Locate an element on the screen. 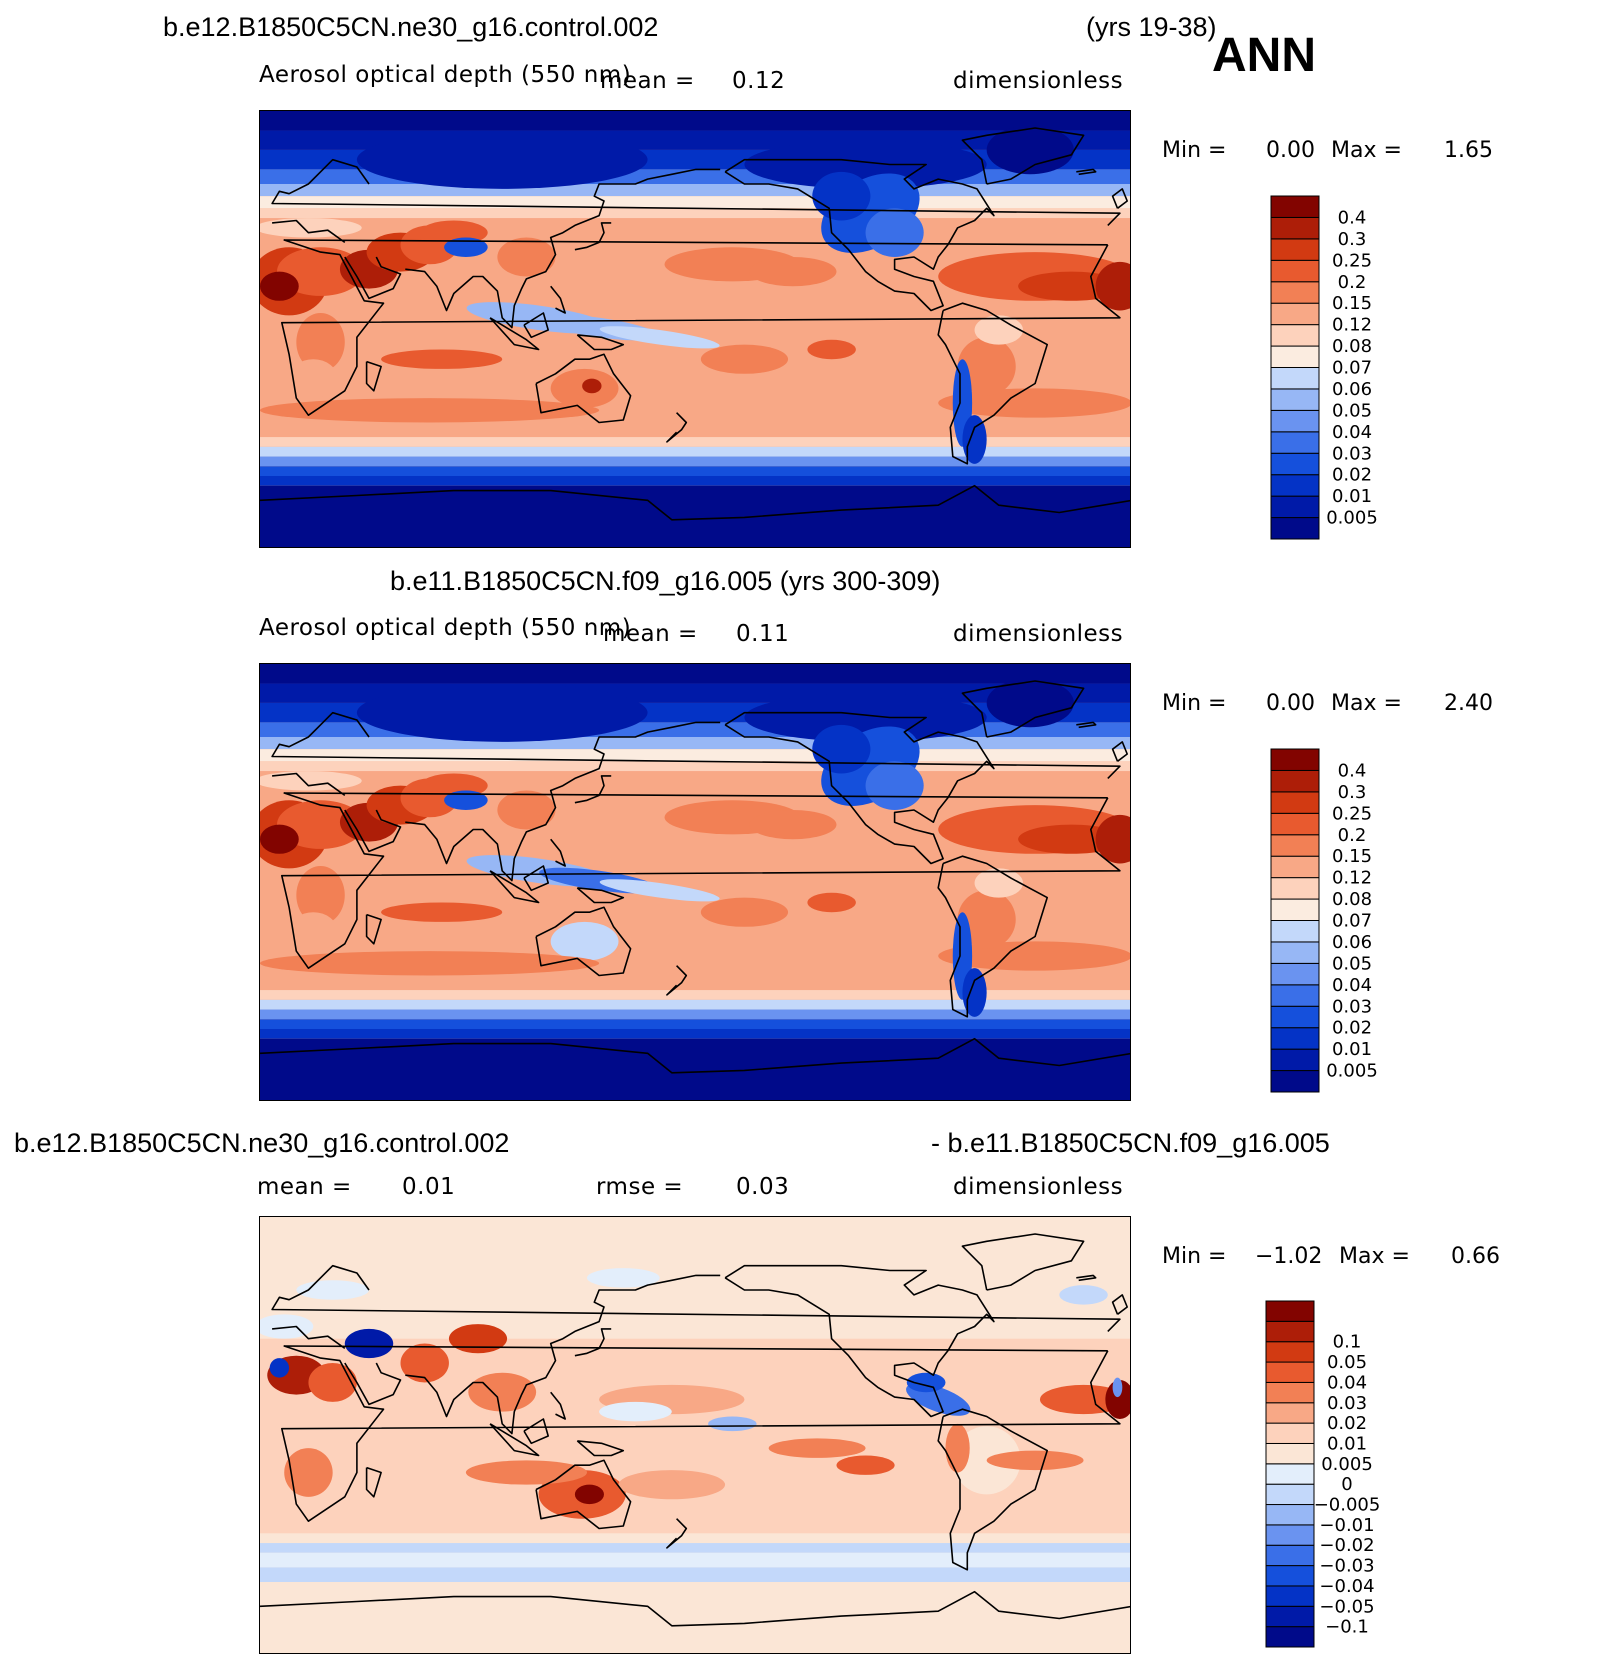 The height and width of the screenshot is (1675, 1622). colorbar-level-label: 0.01 is located at coordinates (1352, 496).